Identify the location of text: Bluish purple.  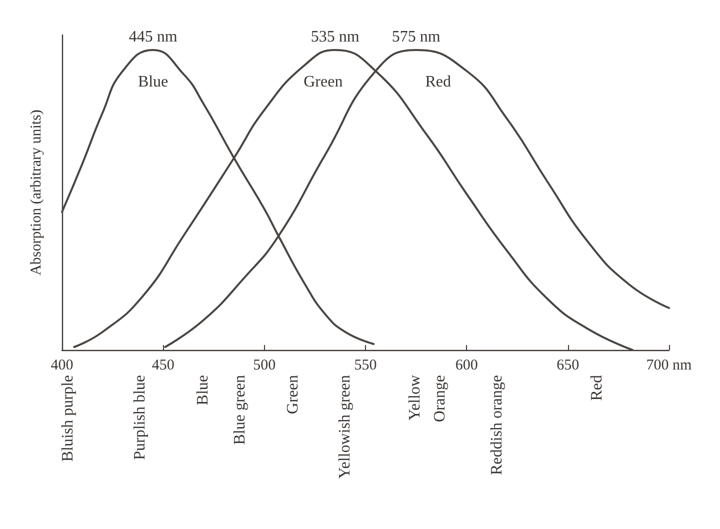
(68, 418).